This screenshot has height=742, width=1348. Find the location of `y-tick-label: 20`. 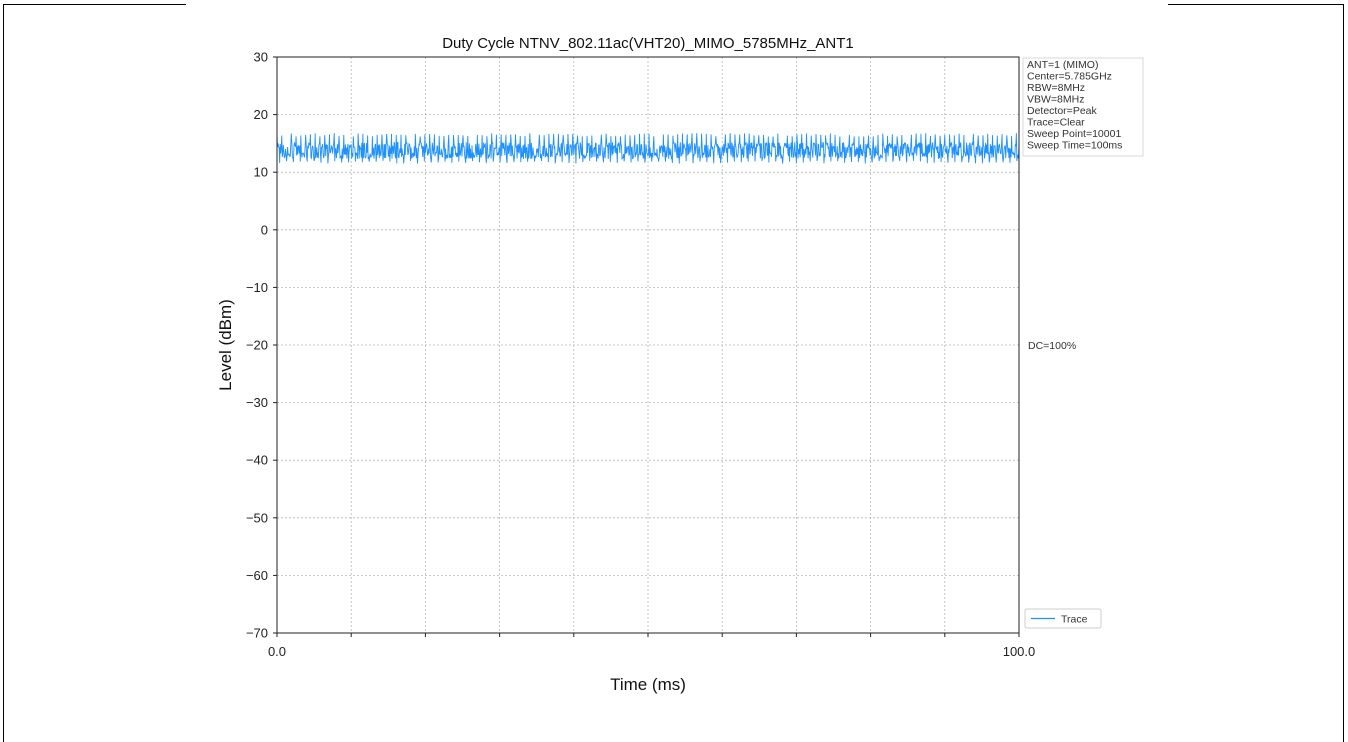

y-tick-label: 20 is located at coordinates (261, 114).